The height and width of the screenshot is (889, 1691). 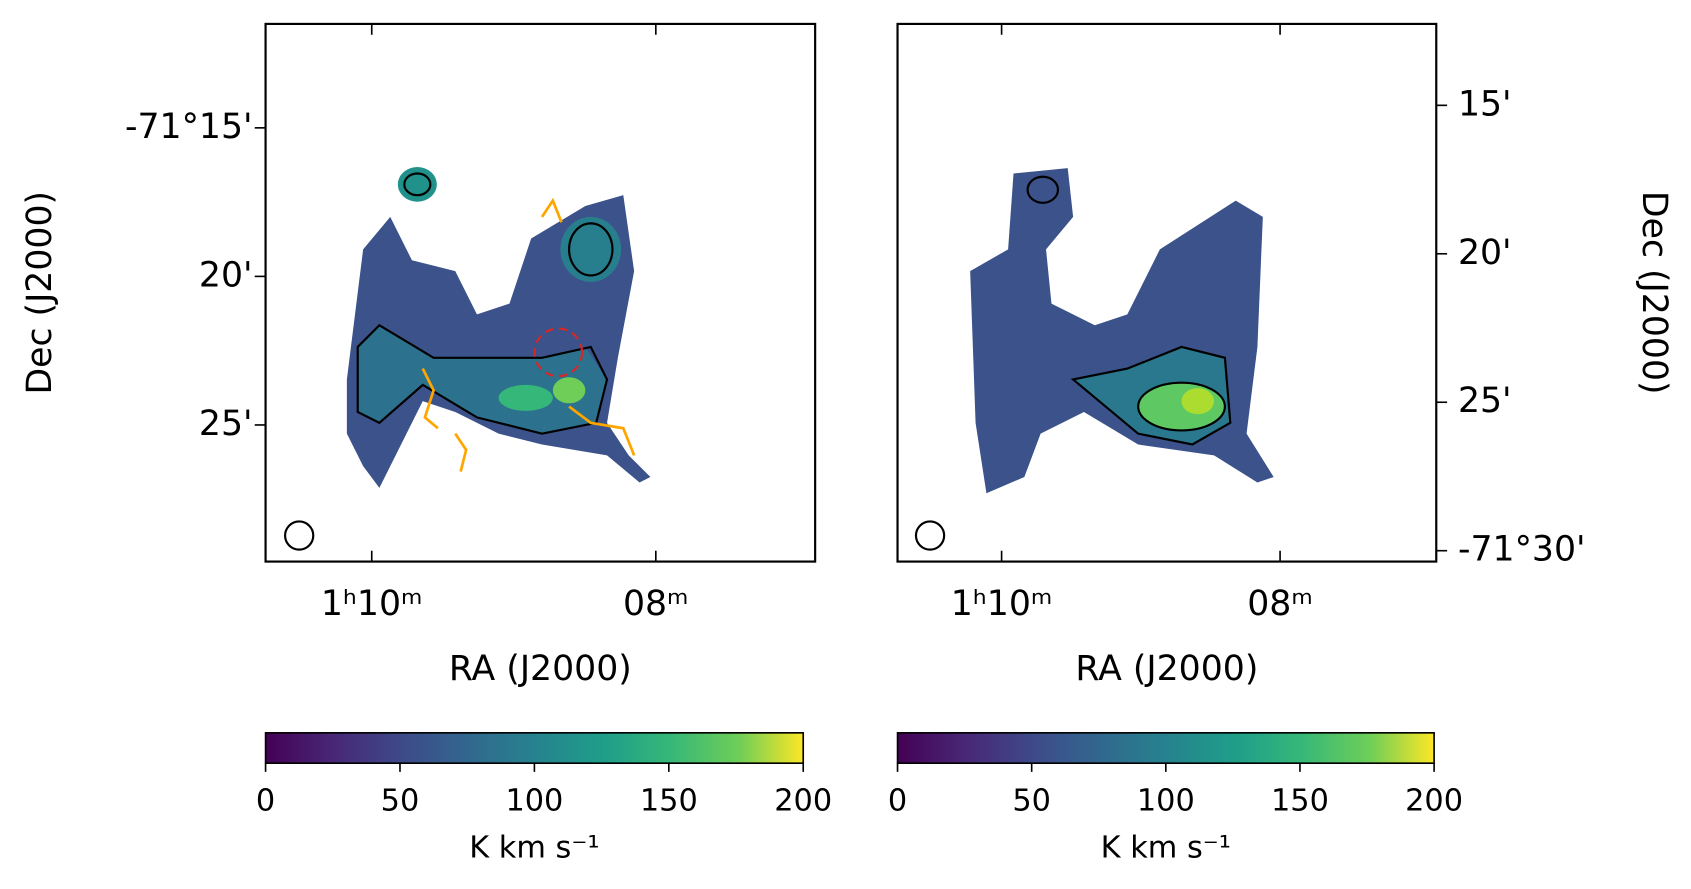 What do you see at coordinates (1522, 550) in the screenshot?
I see `y-tick-label: -71°30'` at bounding box center [1522, 550].